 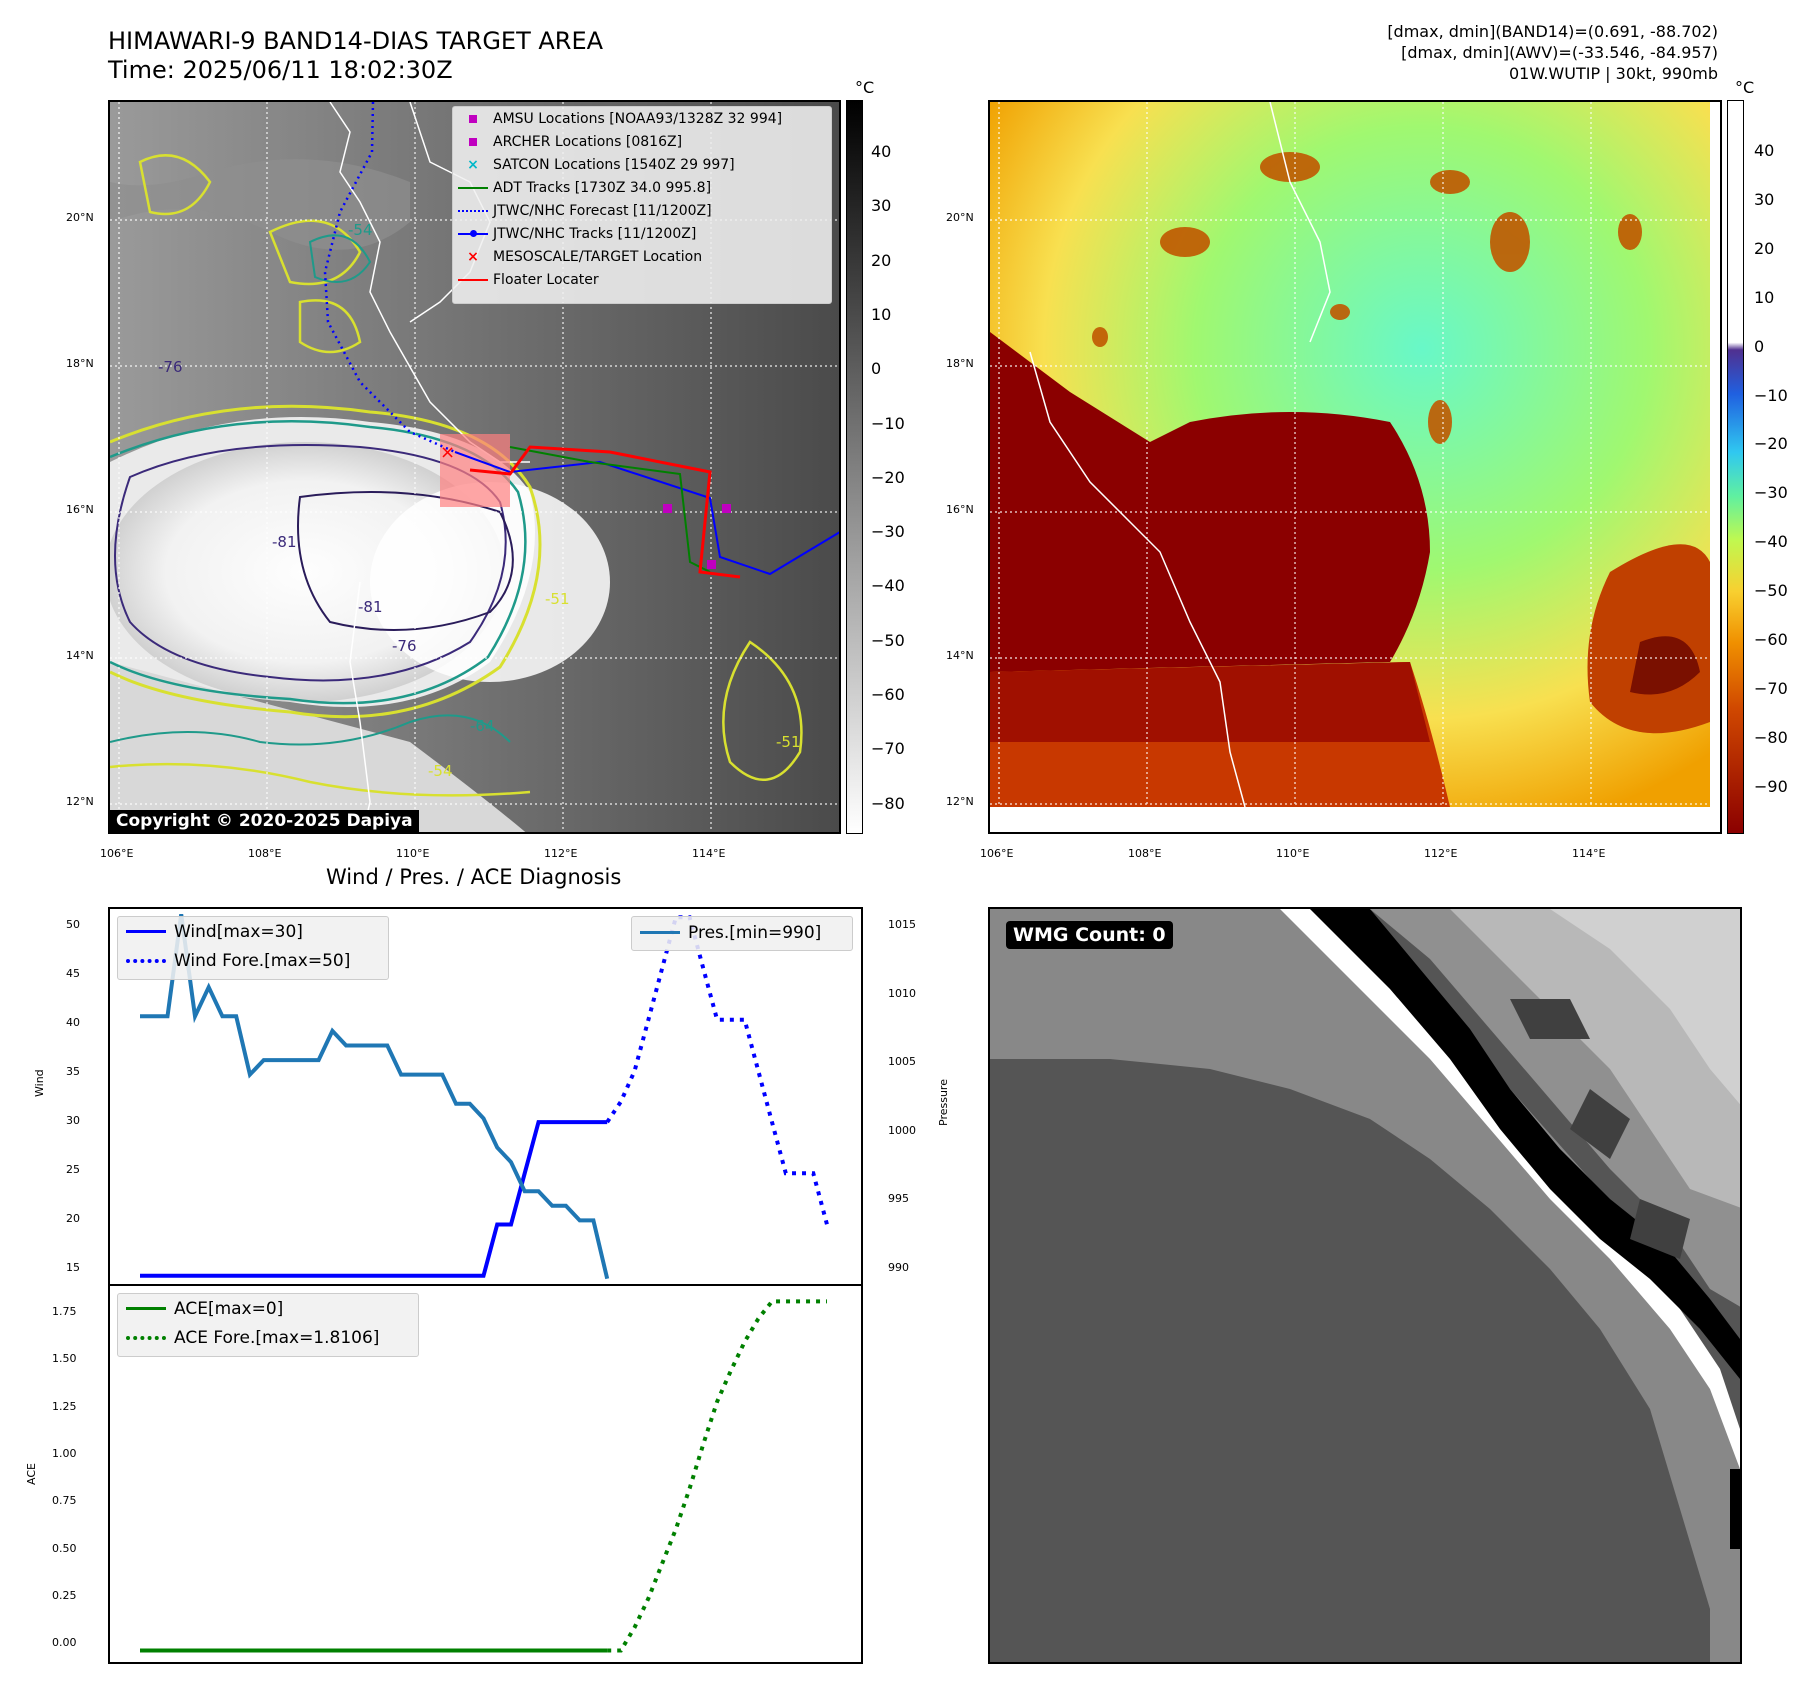 I want to click on axis-tick-label: 1.50, so click(x=64, y=1359).